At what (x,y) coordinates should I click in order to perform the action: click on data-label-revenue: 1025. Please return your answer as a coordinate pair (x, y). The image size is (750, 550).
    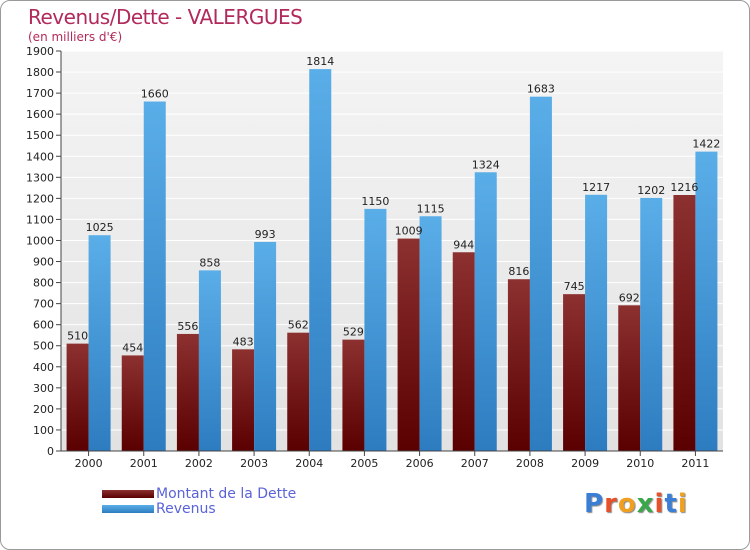
    Looking at the image, I should click on (100, 227).